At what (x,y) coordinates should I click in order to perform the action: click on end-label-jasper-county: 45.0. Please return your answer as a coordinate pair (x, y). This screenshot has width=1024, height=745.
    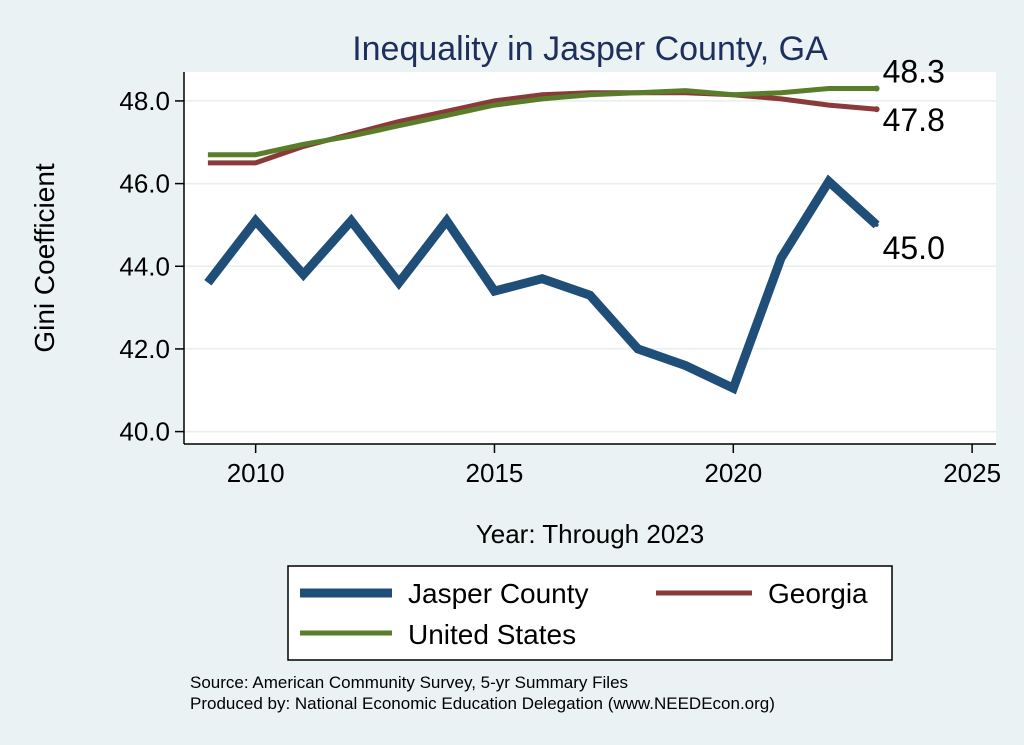
    Looking at the image, I should click on (914, 248).